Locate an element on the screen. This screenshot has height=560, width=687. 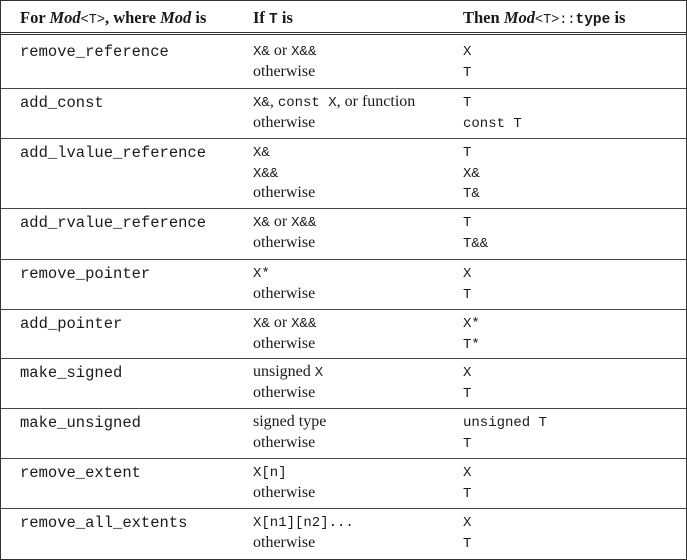
modifier-name: add_rvalue_reference is located at coordinates (113, 223).